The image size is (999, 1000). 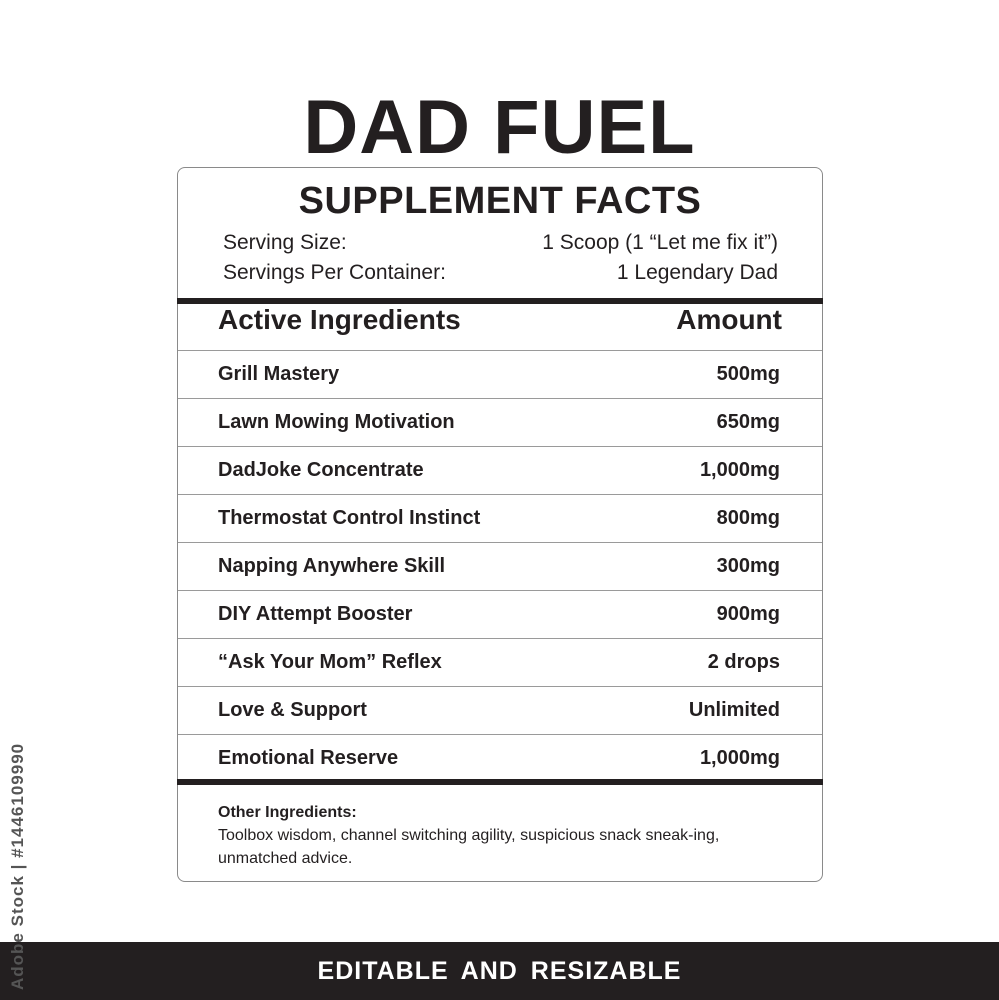 I want to click on ingredient-name: Grill Mastery, so click(x=279, y=374).